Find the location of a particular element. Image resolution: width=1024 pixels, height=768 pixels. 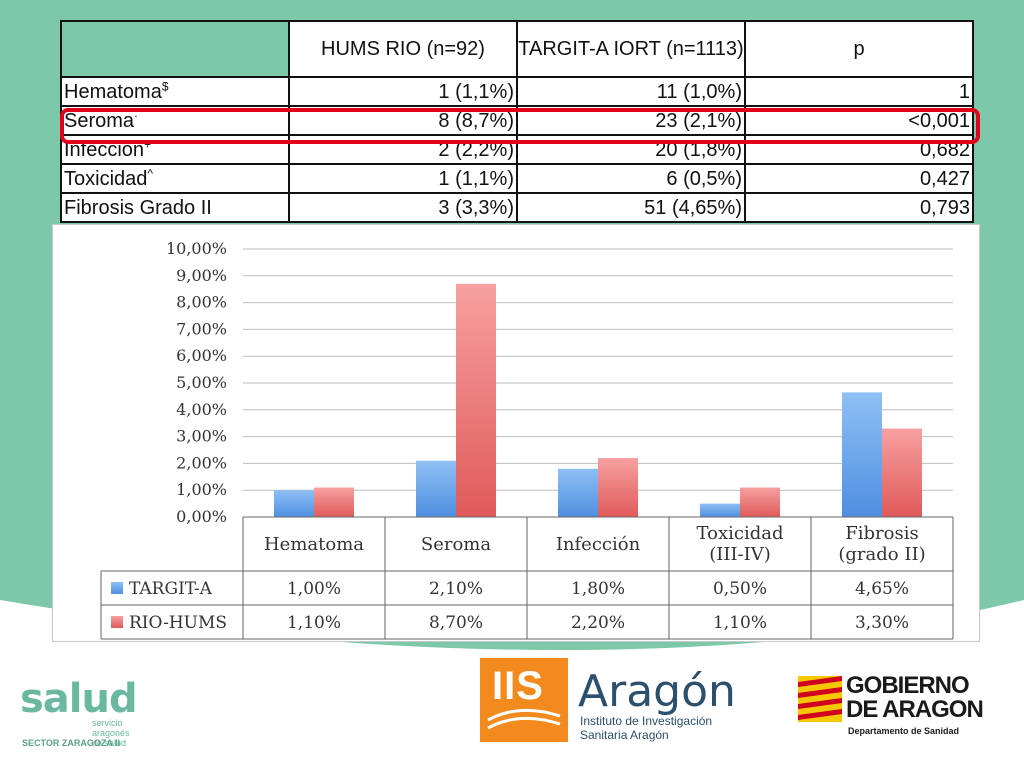

table-cell-label: Hematoma$ is located at coordinates (175, 91).